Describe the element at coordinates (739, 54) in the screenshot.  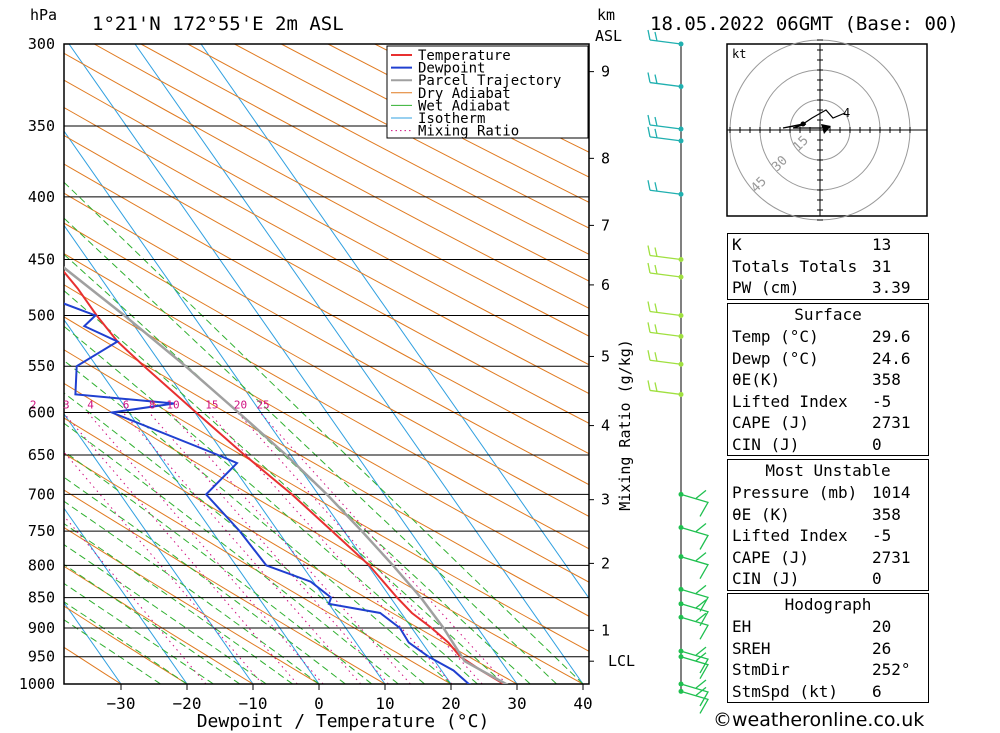
I see `hodograph-unit: kt` at that location.